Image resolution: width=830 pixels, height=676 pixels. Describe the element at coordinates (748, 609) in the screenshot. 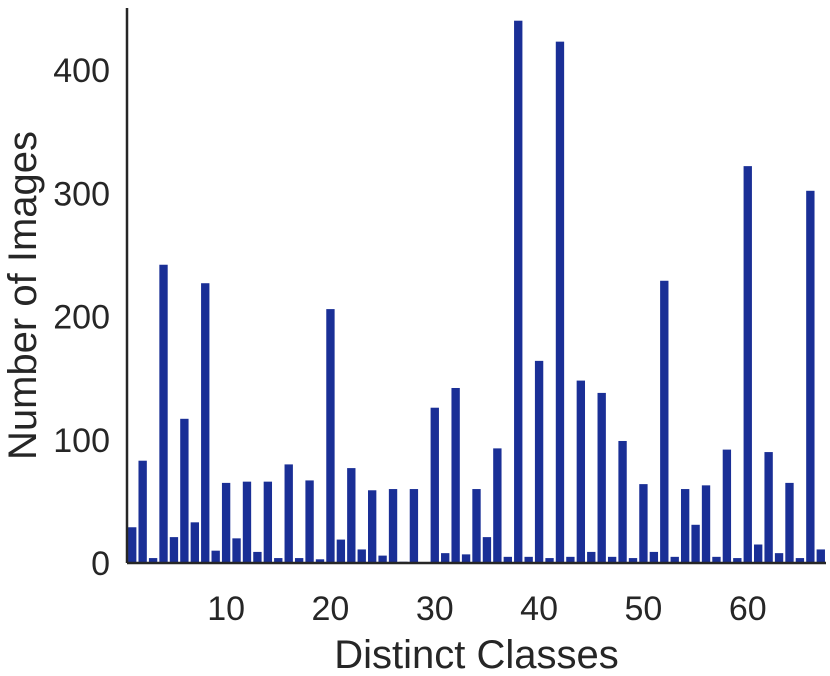

I see `x-tick-label-60: 60` at that location.